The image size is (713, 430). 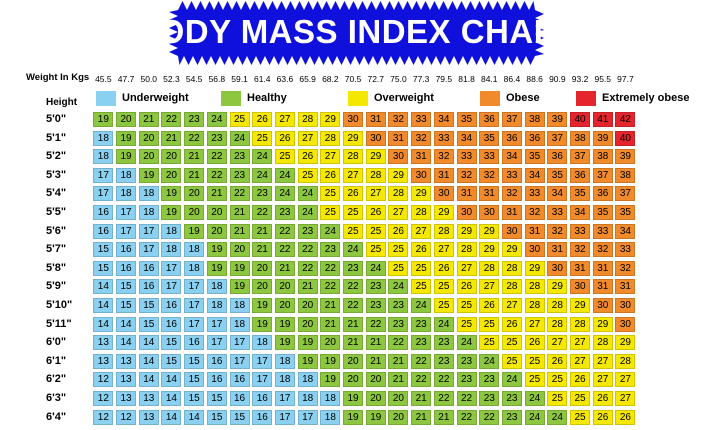 What do you see at coordinates (586, 98) in the screenshot?
I see `legend-swatch-extremely-obese` at bounding box center [586, 98].